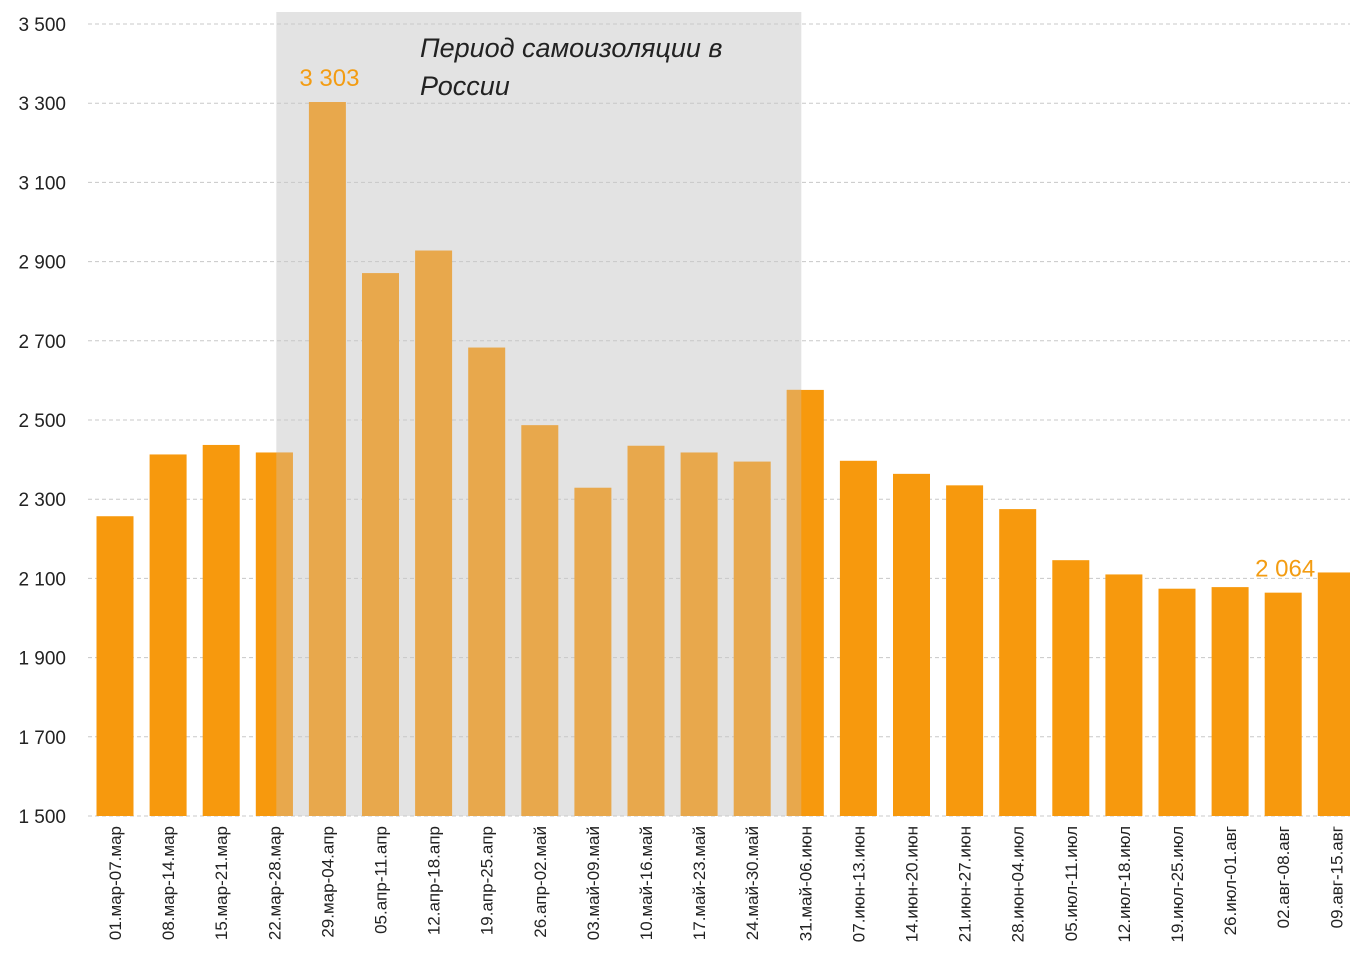 The width and height of the screenshot is (1350, 979). I want to click on x-tick-label: 15.мар-21.мар, so click(221, 883).